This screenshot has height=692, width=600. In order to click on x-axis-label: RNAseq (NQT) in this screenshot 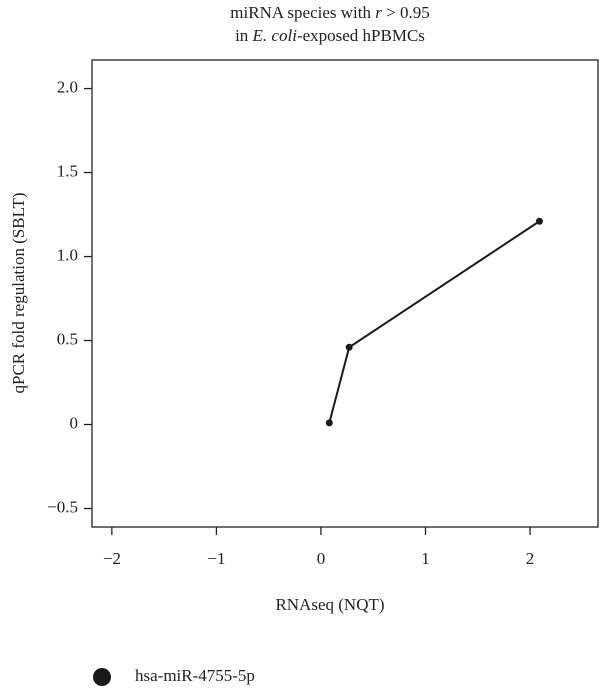, I will do `click(329, 604)`.